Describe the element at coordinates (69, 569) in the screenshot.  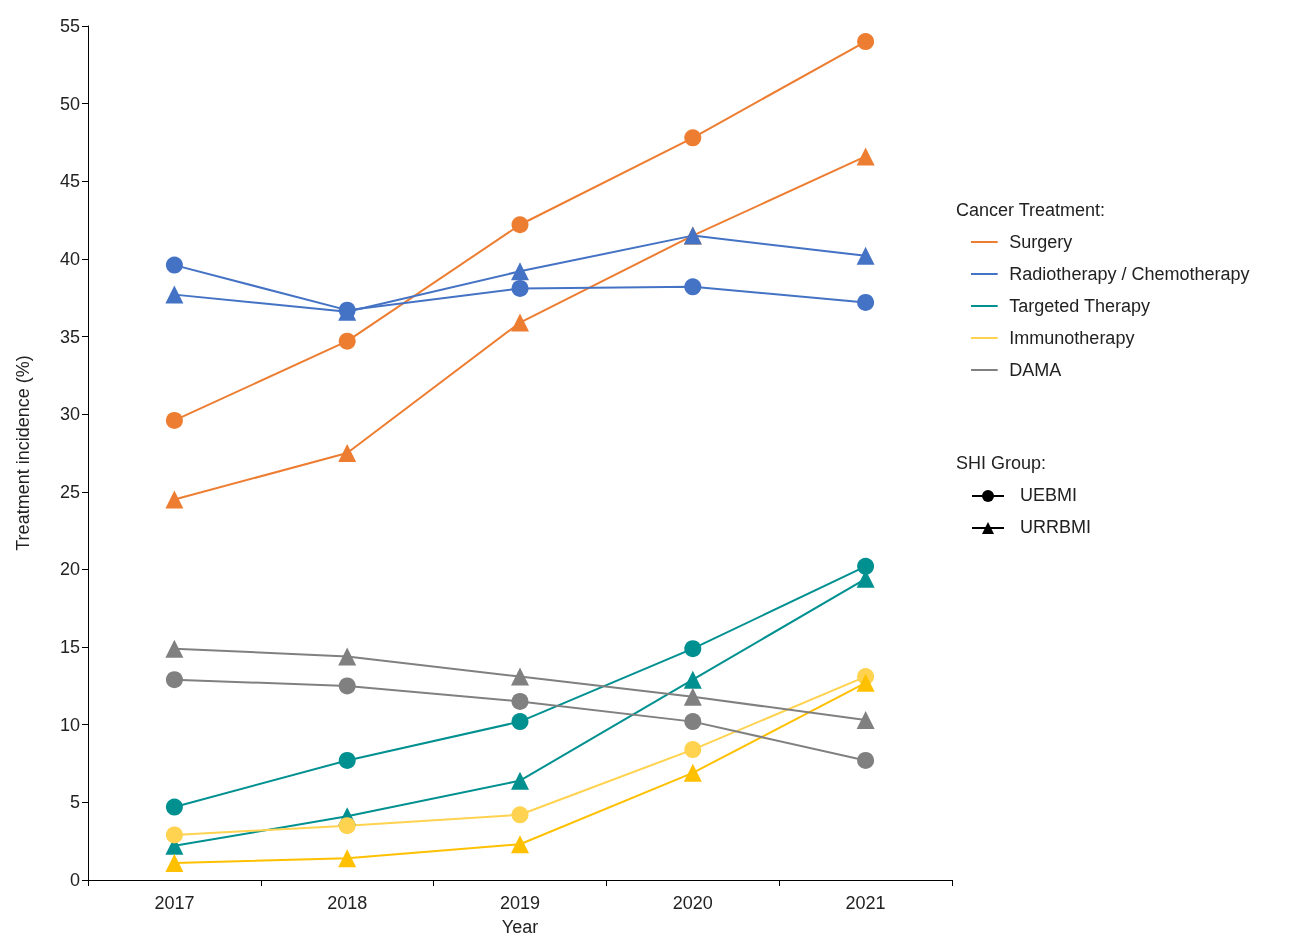
I see `y-tick-label: 20` at that location.